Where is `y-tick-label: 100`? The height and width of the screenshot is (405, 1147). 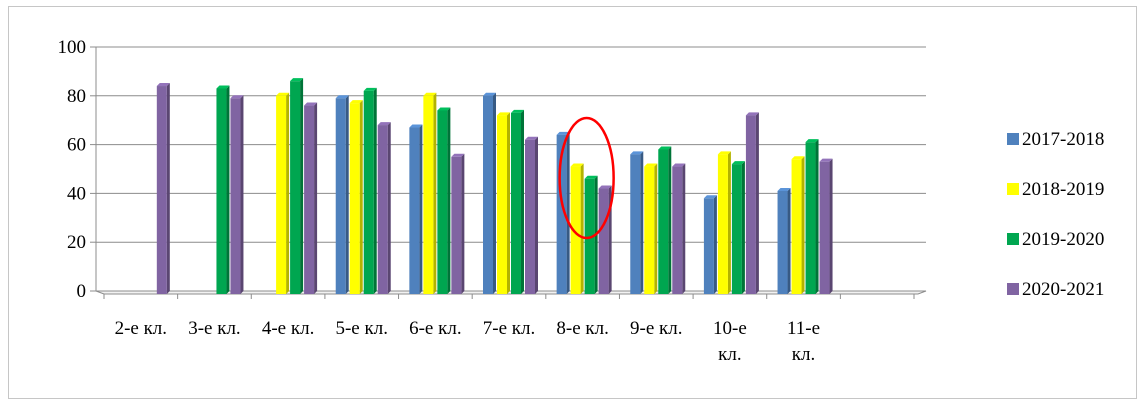 y-tick-label: 100 is located at coordinates (72, 47).